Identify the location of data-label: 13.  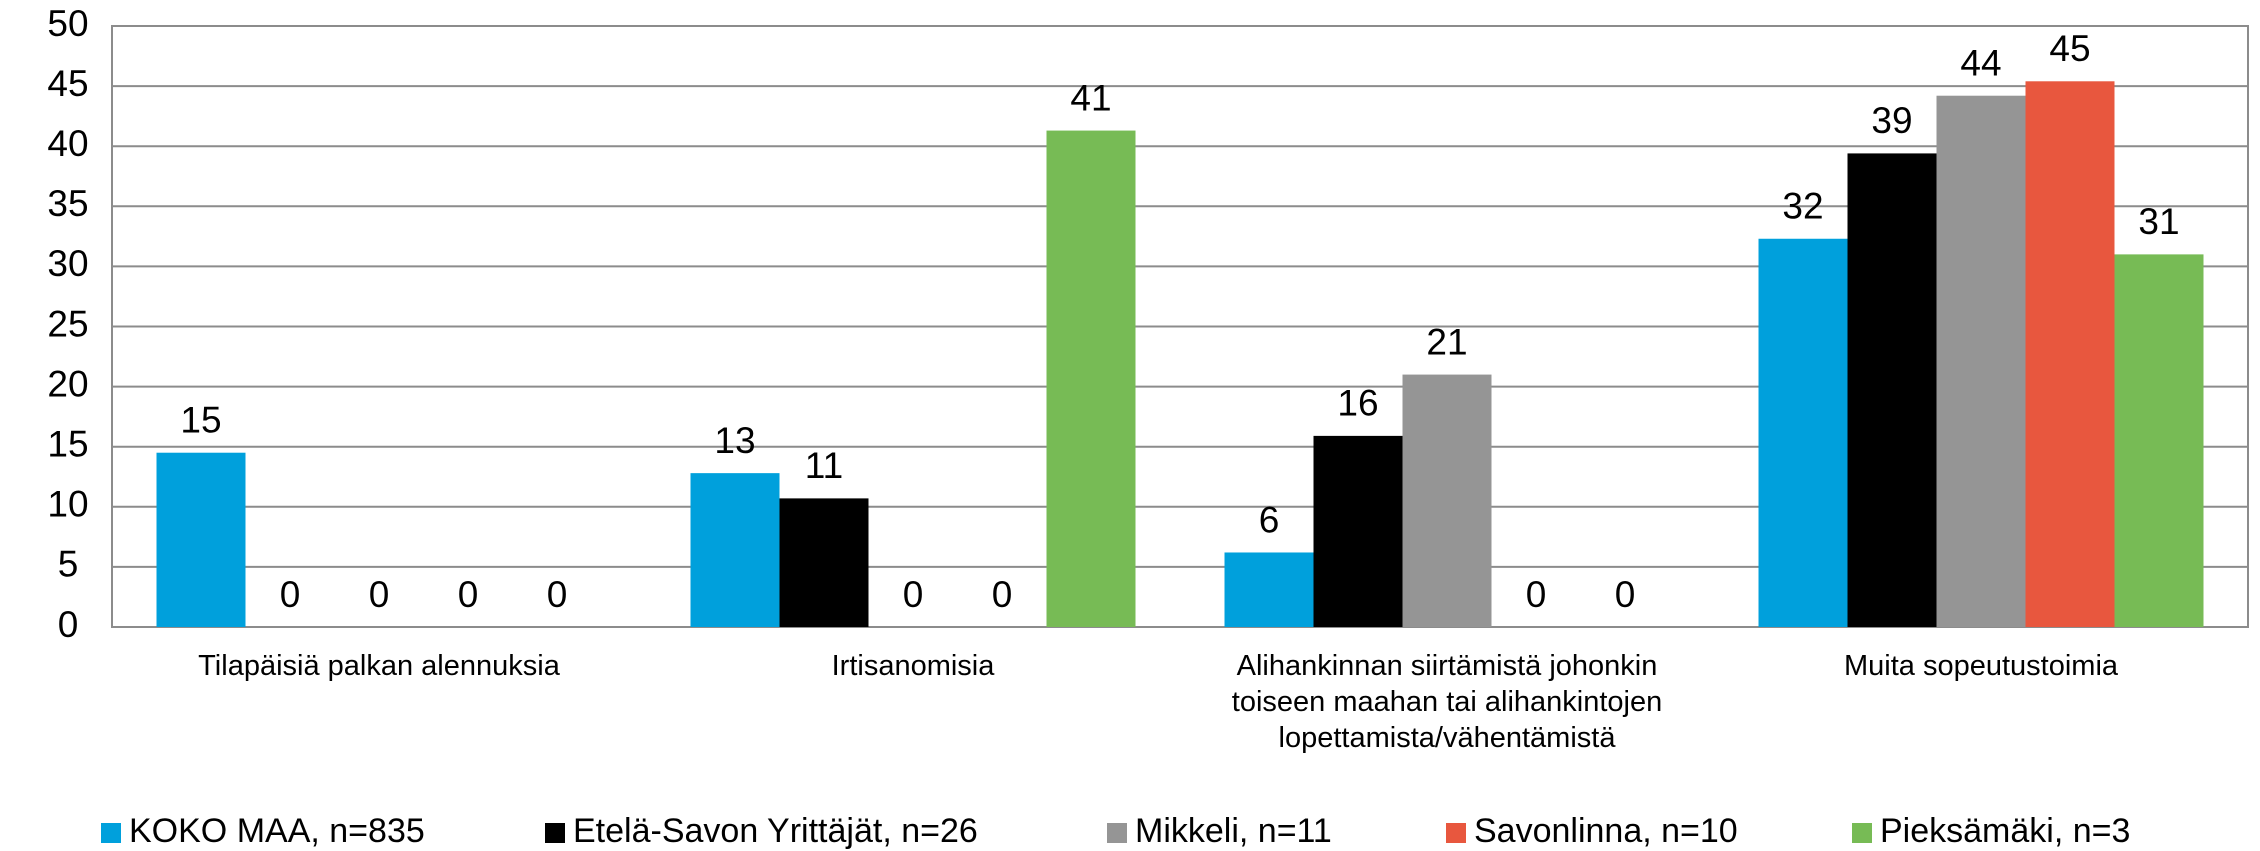
(734, 440).